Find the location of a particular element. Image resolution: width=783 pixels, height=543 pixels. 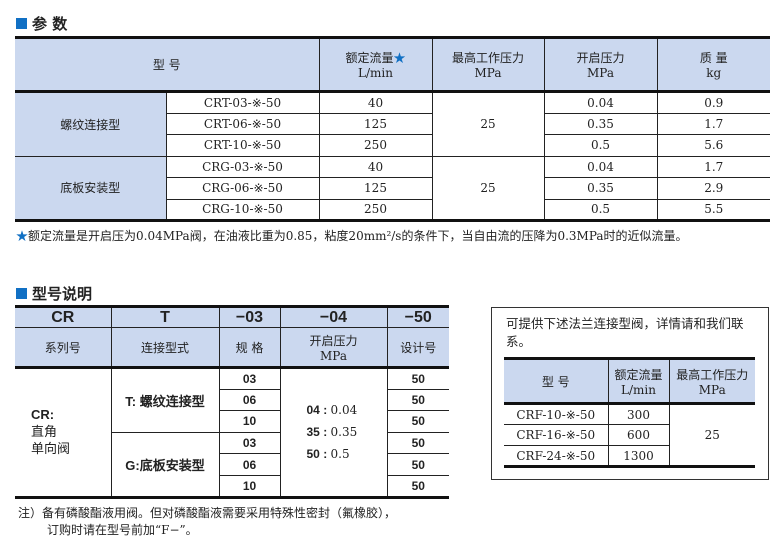

group-name: 底板安装型 is located at coordinates (91, 188).